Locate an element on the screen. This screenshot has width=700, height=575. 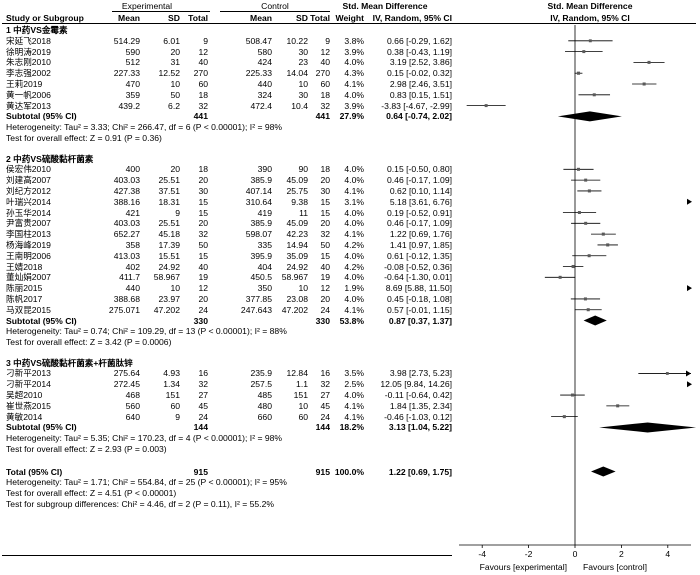
control-mean: 407.14 is located at coordinates (258, 190).